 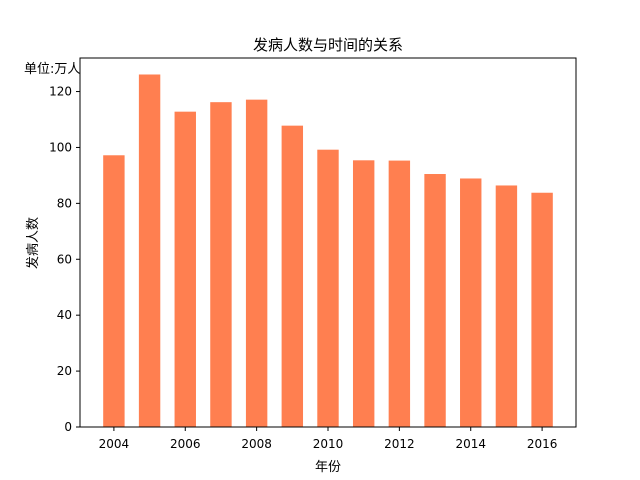 What do you see at coordinates (328, 288) in the screenshot?
I see `bar-2010` at bounding box center [328, 288].